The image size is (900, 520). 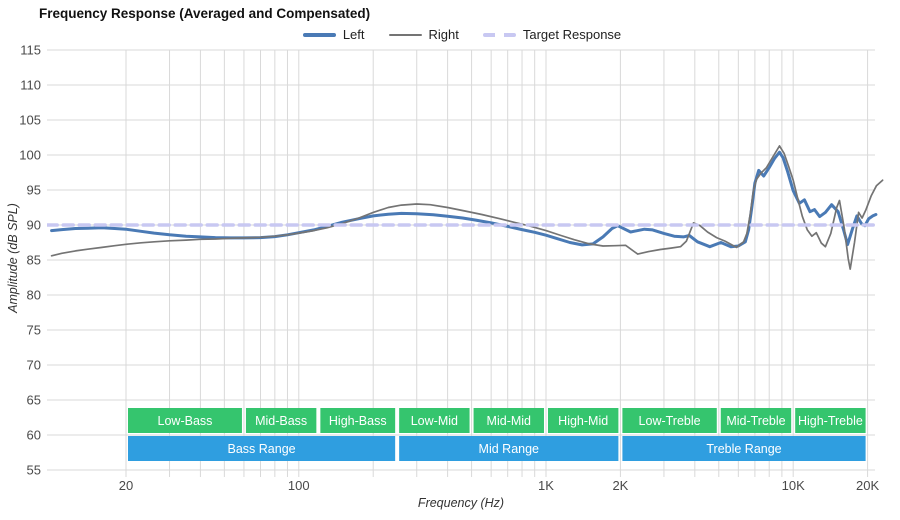 I want to click on band-high-mid, so click(x=583, y=420).